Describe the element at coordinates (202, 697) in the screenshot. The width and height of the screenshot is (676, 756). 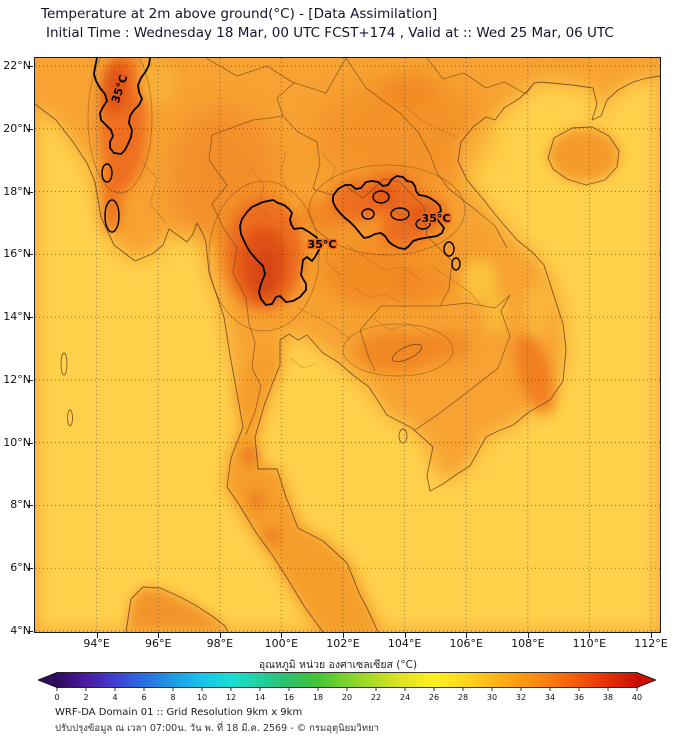
I see `colorbar-tick-label: 10` at that location.